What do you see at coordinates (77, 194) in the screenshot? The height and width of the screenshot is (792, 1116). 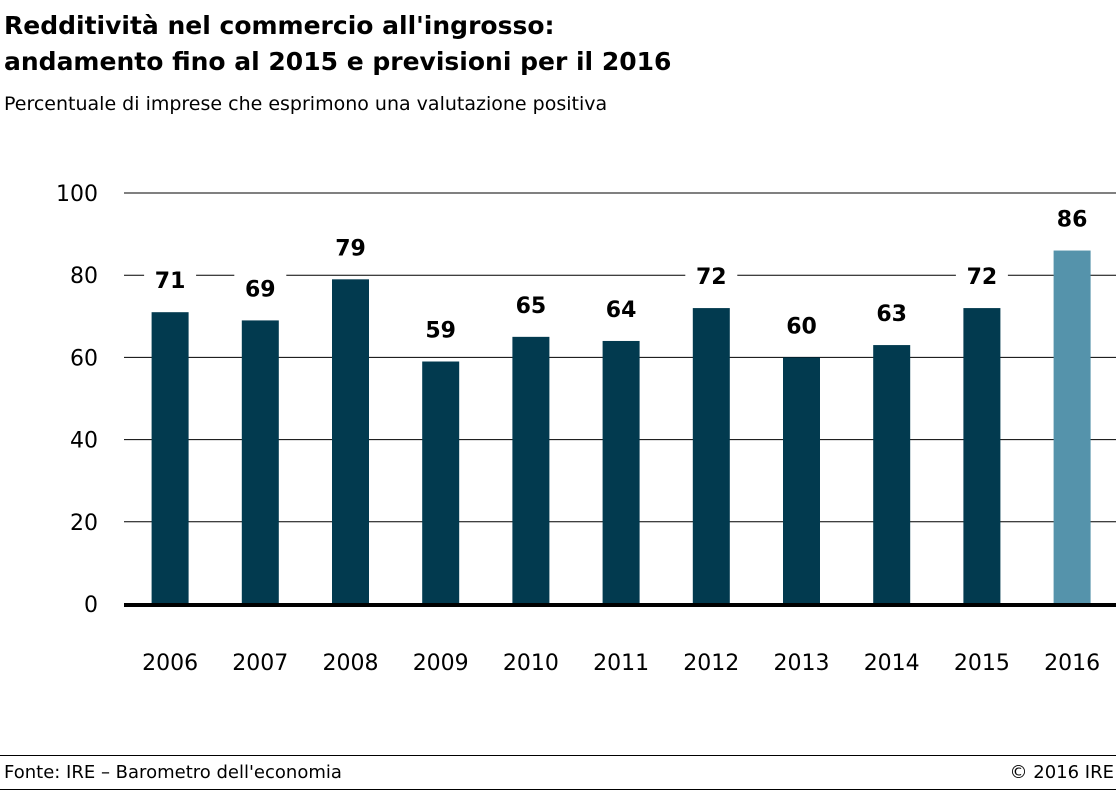 I see `y-tick-label-100: 100` at bounding box center [77, 194].